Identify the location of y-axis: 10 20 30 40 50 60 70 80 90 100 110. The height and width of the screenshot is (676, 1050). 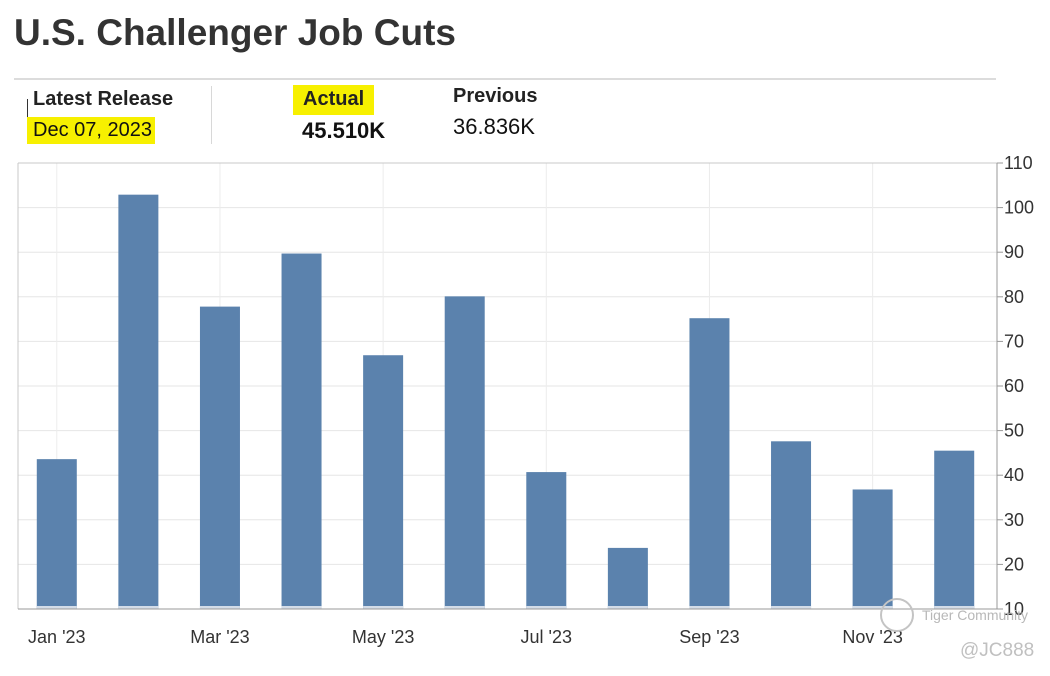
(1015, 386).